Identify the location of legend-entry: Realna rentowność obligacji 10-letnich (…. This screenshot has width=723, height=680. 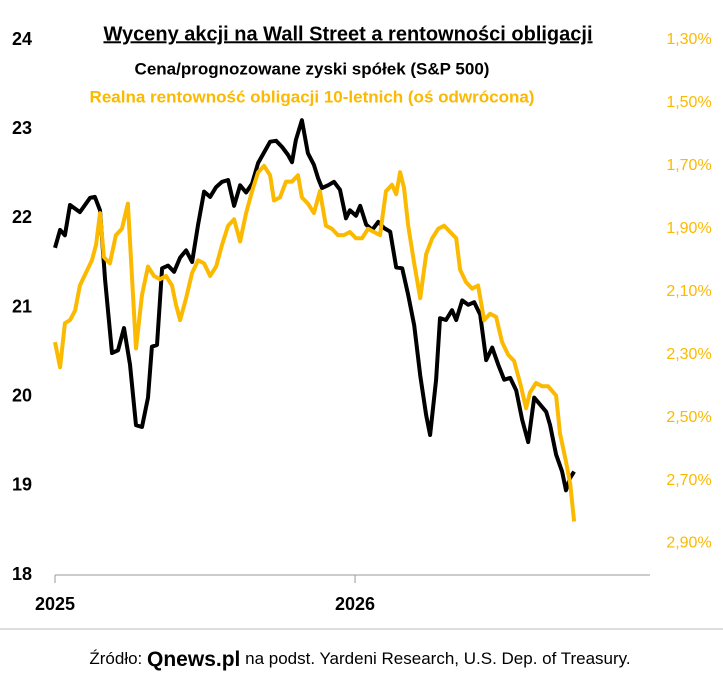
(312, 96).